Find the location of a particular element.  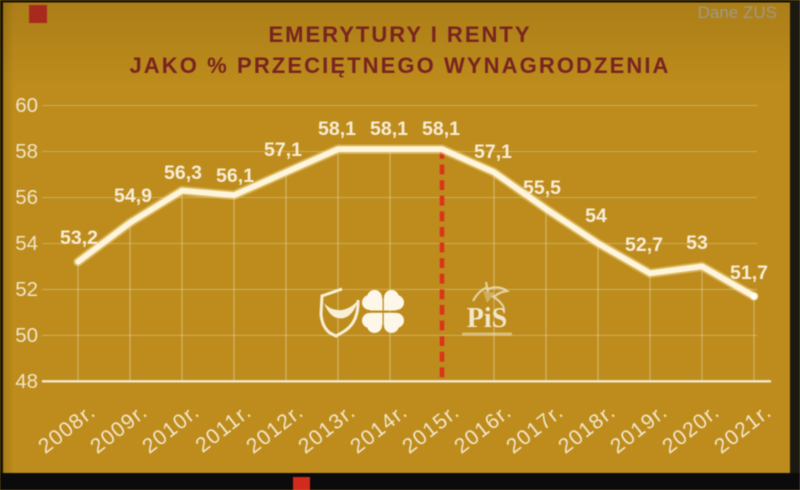

svg-text: 56,3 is located at coordinates (183, 173).